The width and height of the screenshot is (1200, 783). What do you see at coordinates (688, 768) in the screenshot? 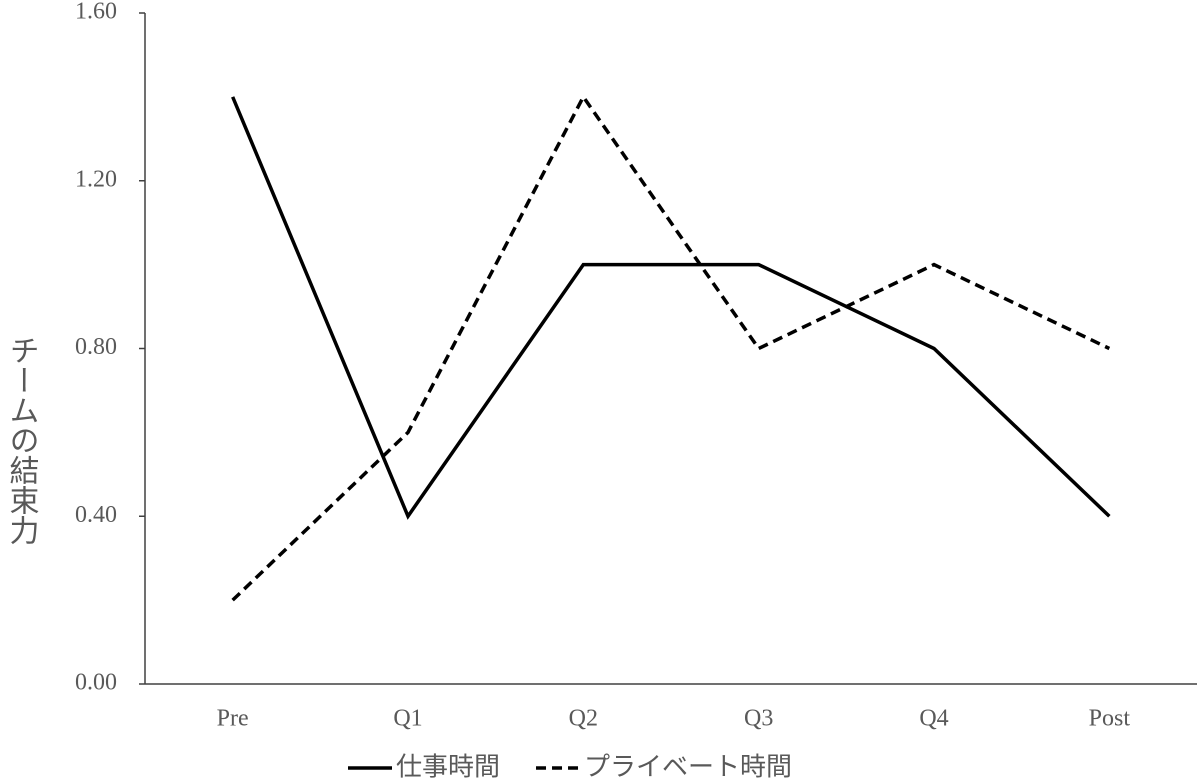
I see `legend-label: プライベート時間` at bounding box center [688, 768].